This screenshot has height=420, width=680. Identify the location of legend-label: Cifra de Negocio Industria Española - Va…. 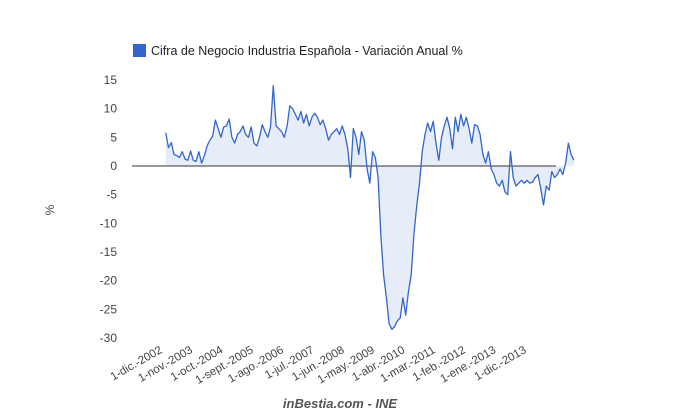
(307, 51).